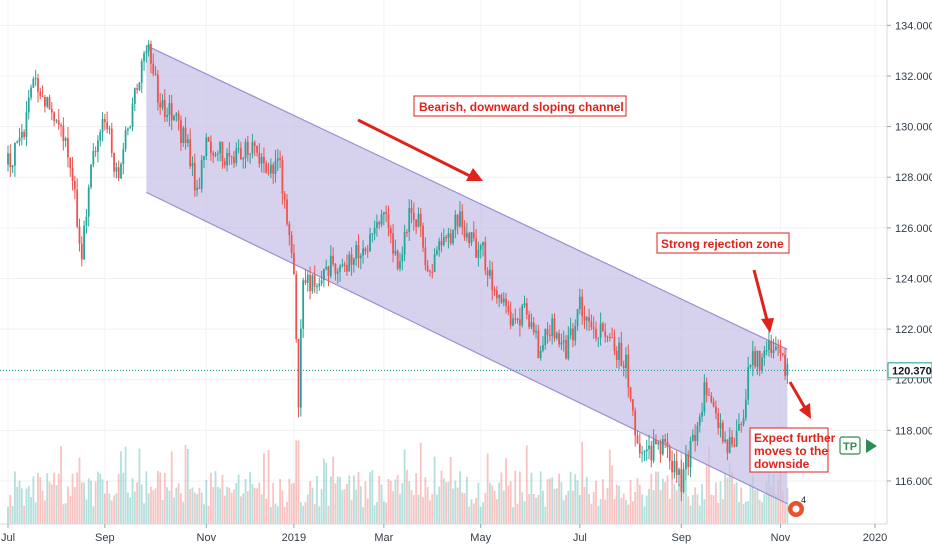 The image size is (932, 550). Describe the element at coordinates (858, 445) in the screenshot. I see `tp-marker: TP` at that location.